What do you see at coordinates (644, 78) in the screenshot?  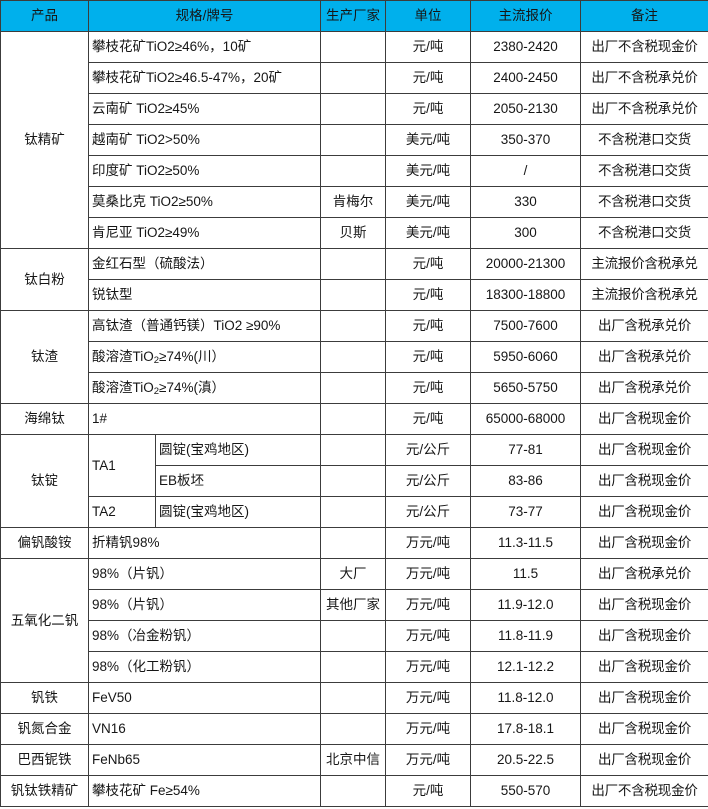 I see `note-cell: 出厂不含税承兑价` at bounding box center [644, 78].